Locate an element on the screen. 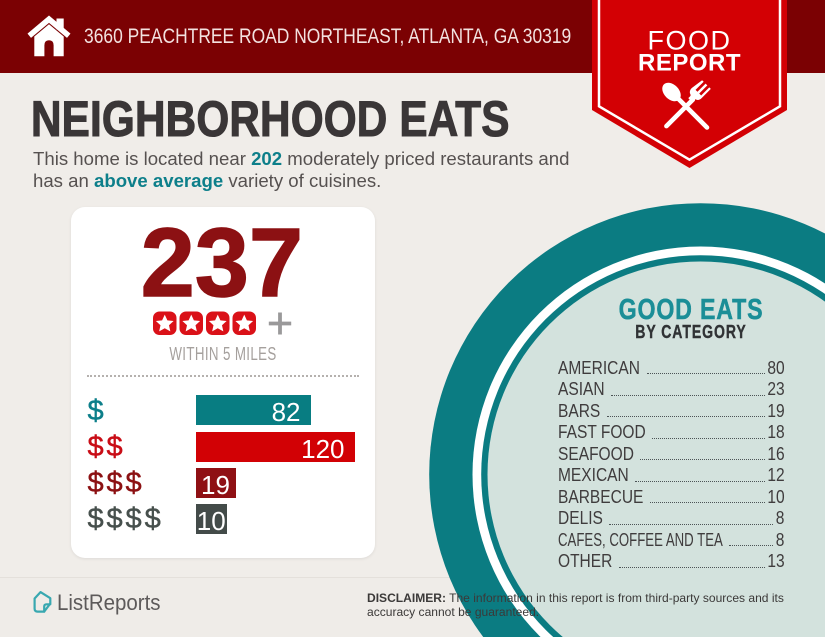  svg-text: REPORT is located at coordinates (689, 63).